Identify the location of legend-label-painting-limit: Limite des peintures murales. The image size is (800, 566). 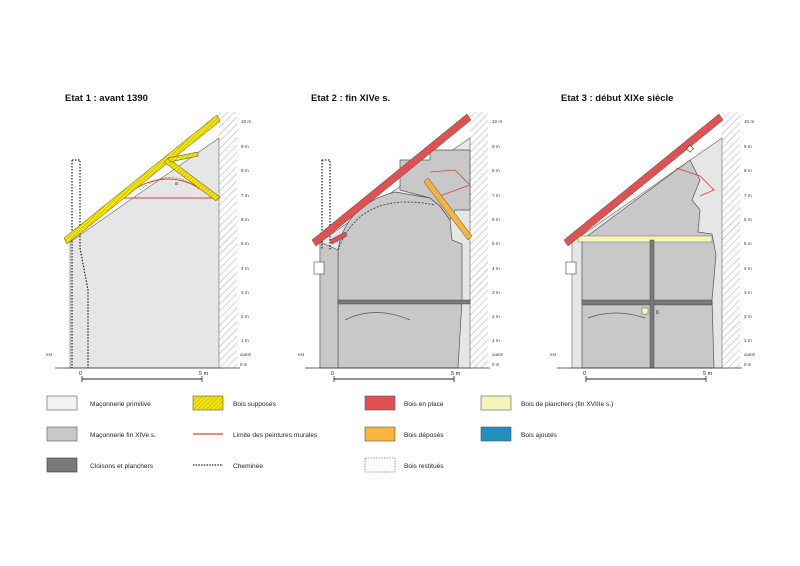
(275, 435).